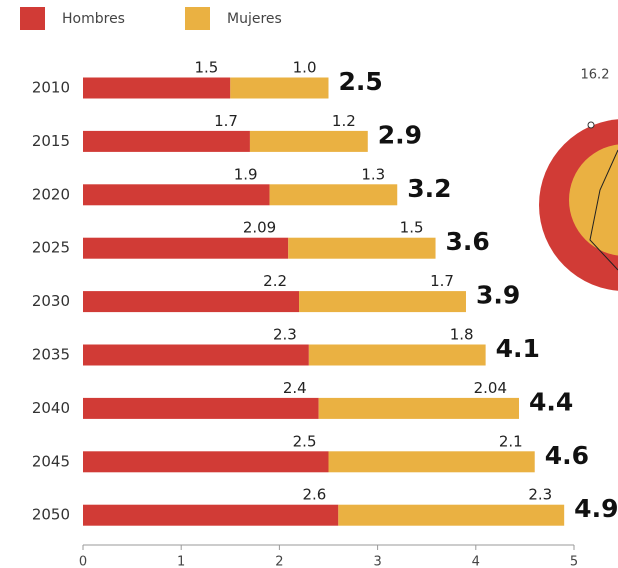 This screenshot has height=568, width=618. I want to click on value-label: 2.4, so click(295, 388).